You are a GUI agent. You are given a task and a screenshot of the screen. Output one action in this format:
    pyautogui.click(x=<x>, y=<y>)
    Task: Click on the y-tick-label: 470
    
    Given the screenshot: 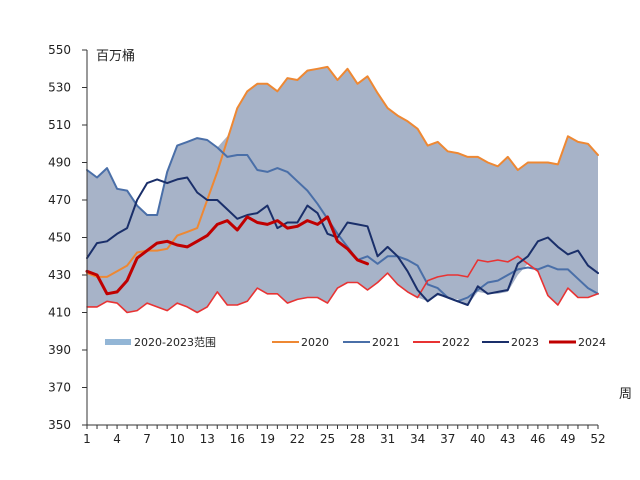 What is the action you would take?
    pyautogui.click(x=59, y=200)
    